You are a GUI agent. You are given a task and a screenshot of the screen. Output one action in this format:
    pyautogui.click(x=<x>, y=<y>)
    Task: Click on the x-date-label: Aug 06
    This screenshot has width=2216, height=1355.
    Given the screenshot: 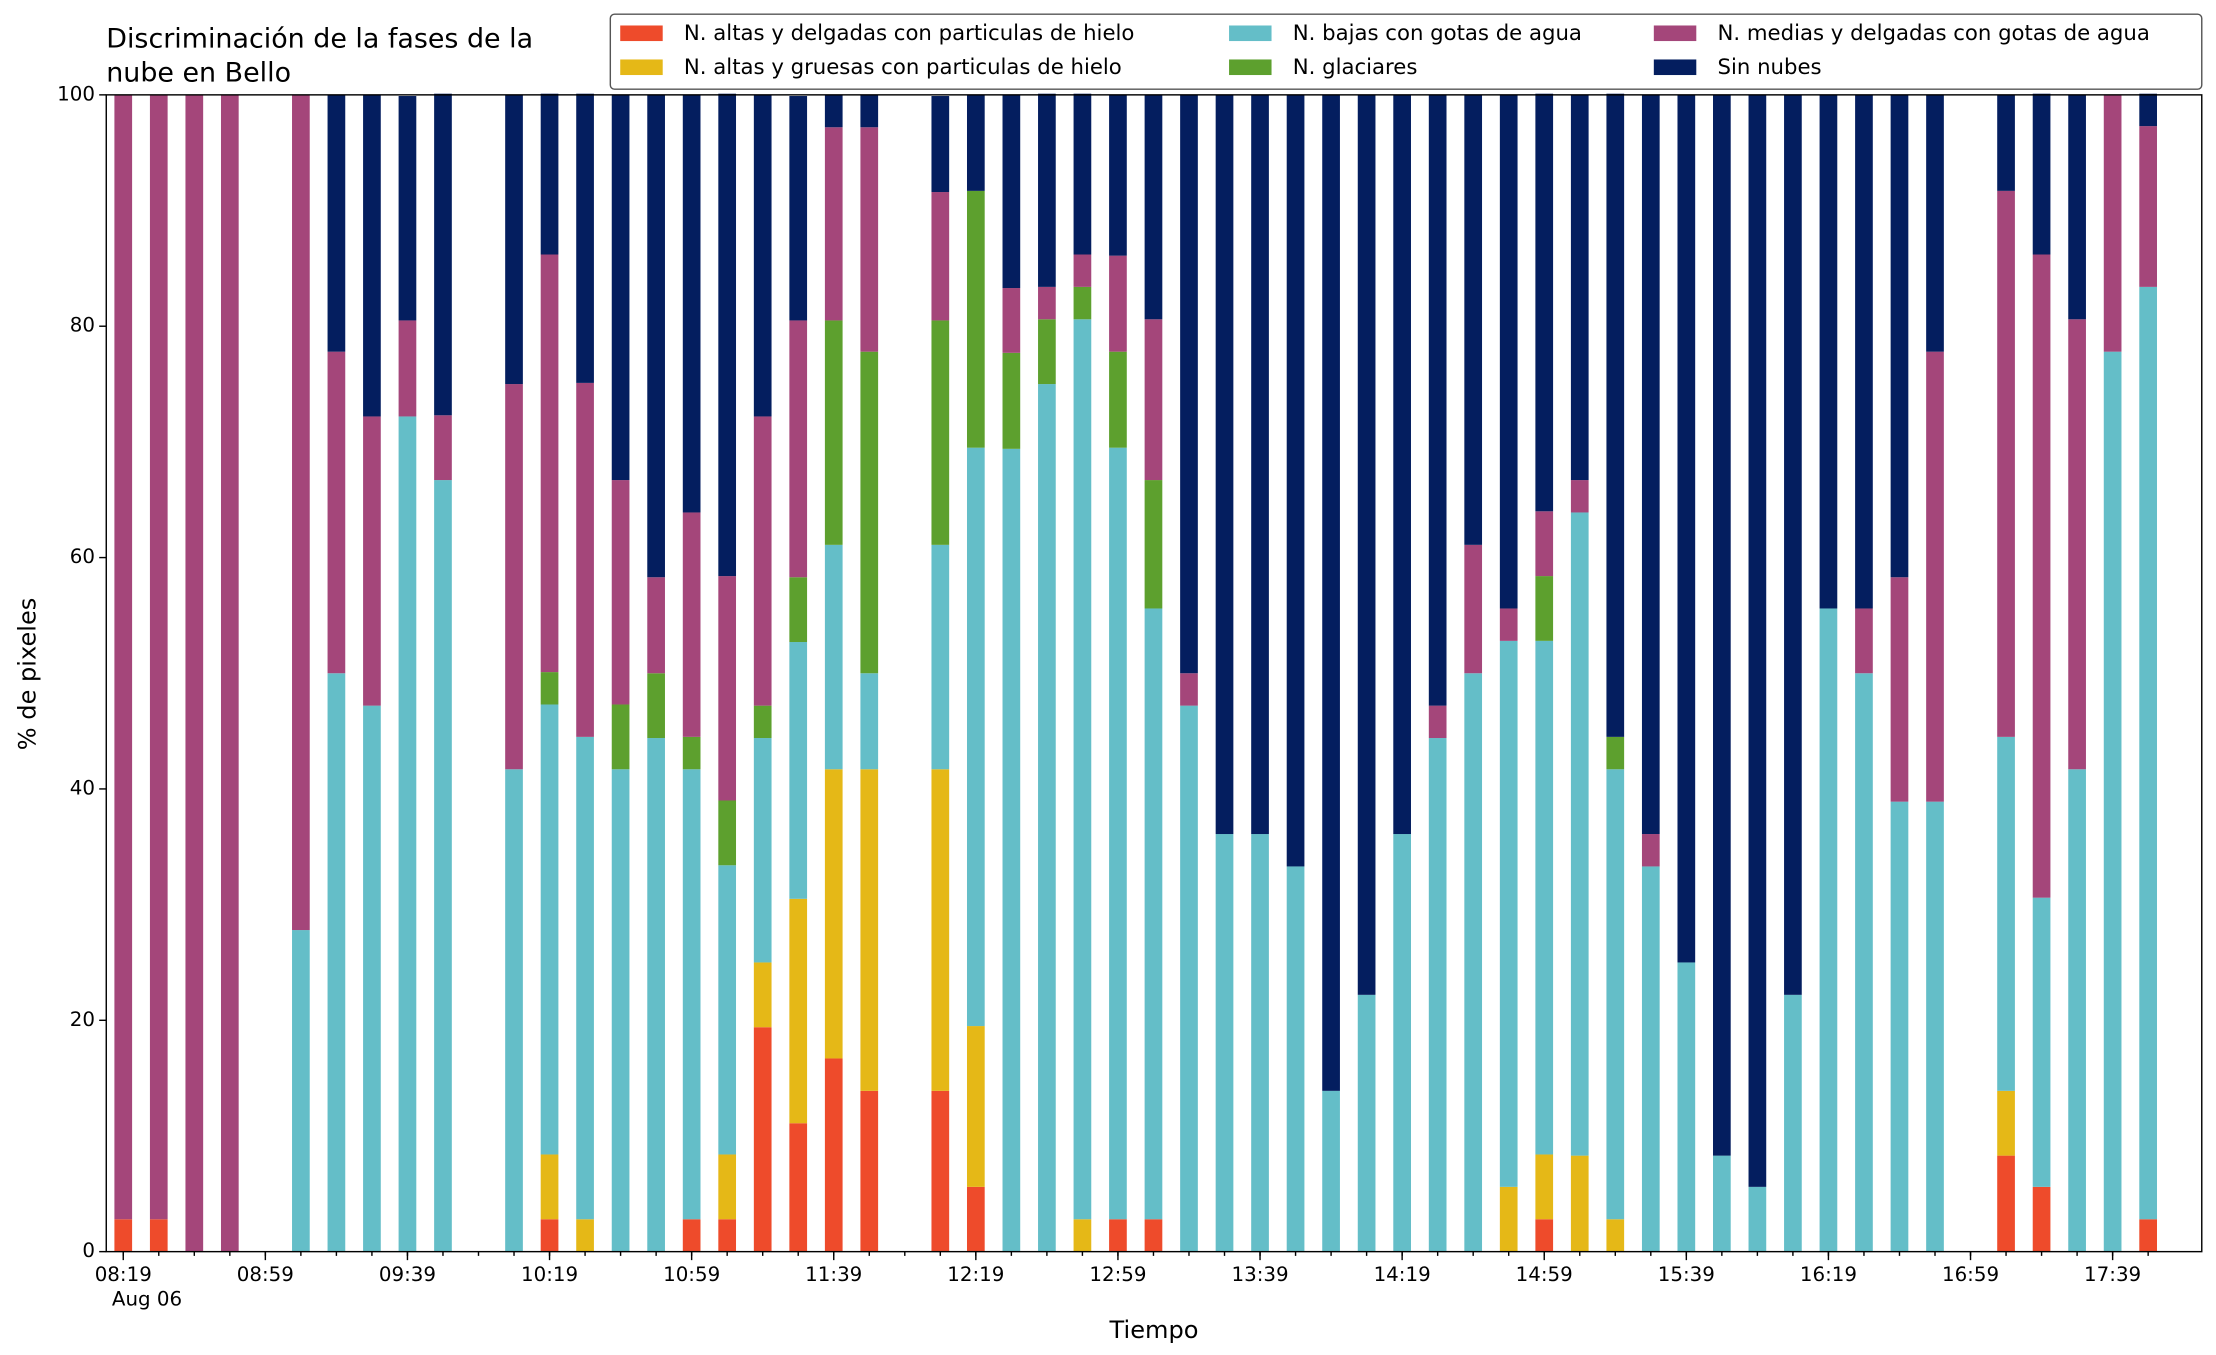 What is the action you would take?
    pyautogui.click(x=147, y=1298)
    